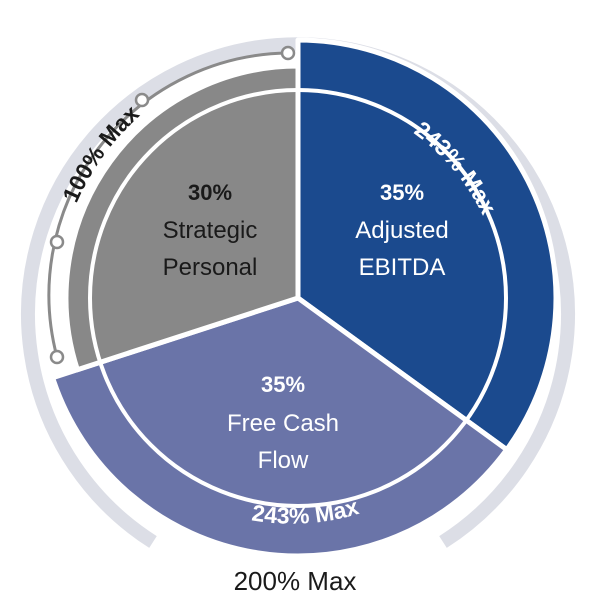 Image resolution: width=596 pixels, height=602 pixels. Describe the element at coordinates (402, 192) in the screenshot. I see `ebitda-percent: 35%` at that location.